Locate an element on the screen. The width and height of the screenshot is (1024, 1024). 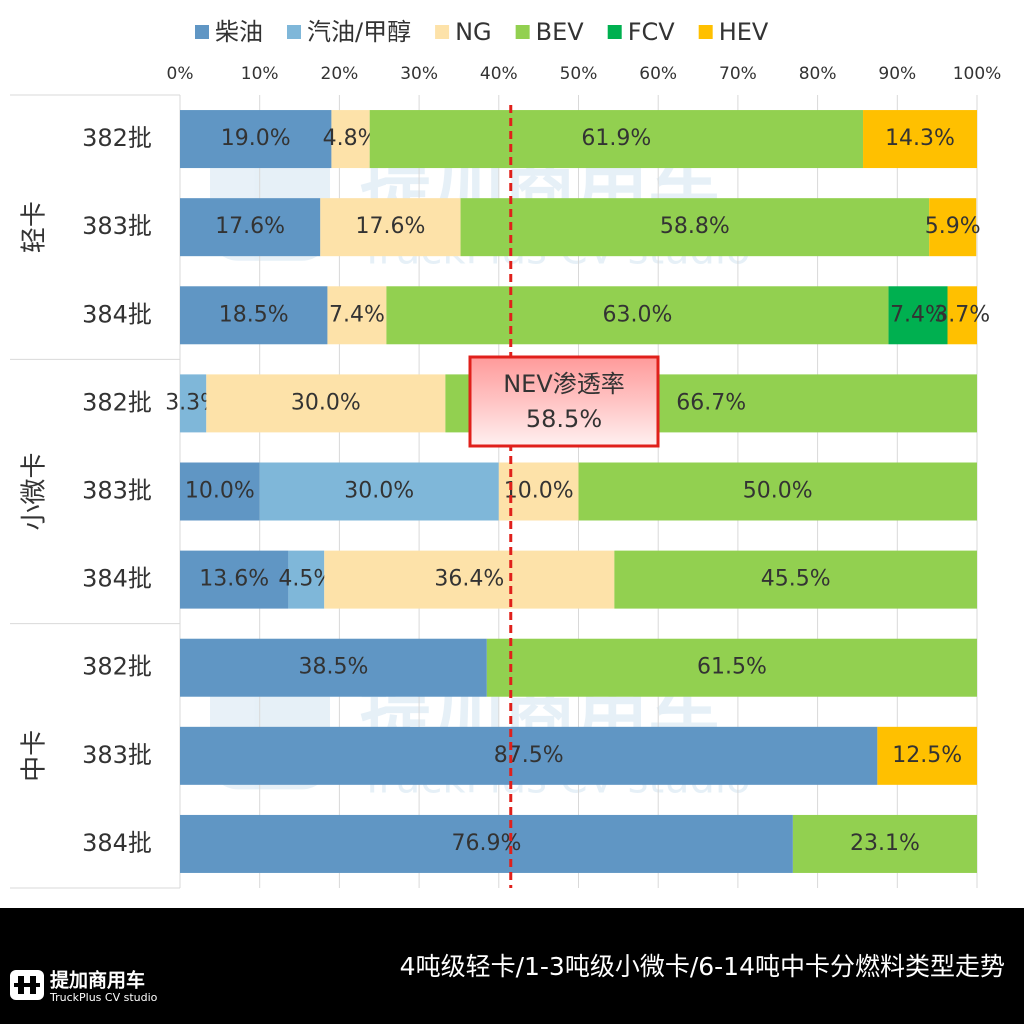
x-tick-label: 50% is located at coordinates (579, 74).